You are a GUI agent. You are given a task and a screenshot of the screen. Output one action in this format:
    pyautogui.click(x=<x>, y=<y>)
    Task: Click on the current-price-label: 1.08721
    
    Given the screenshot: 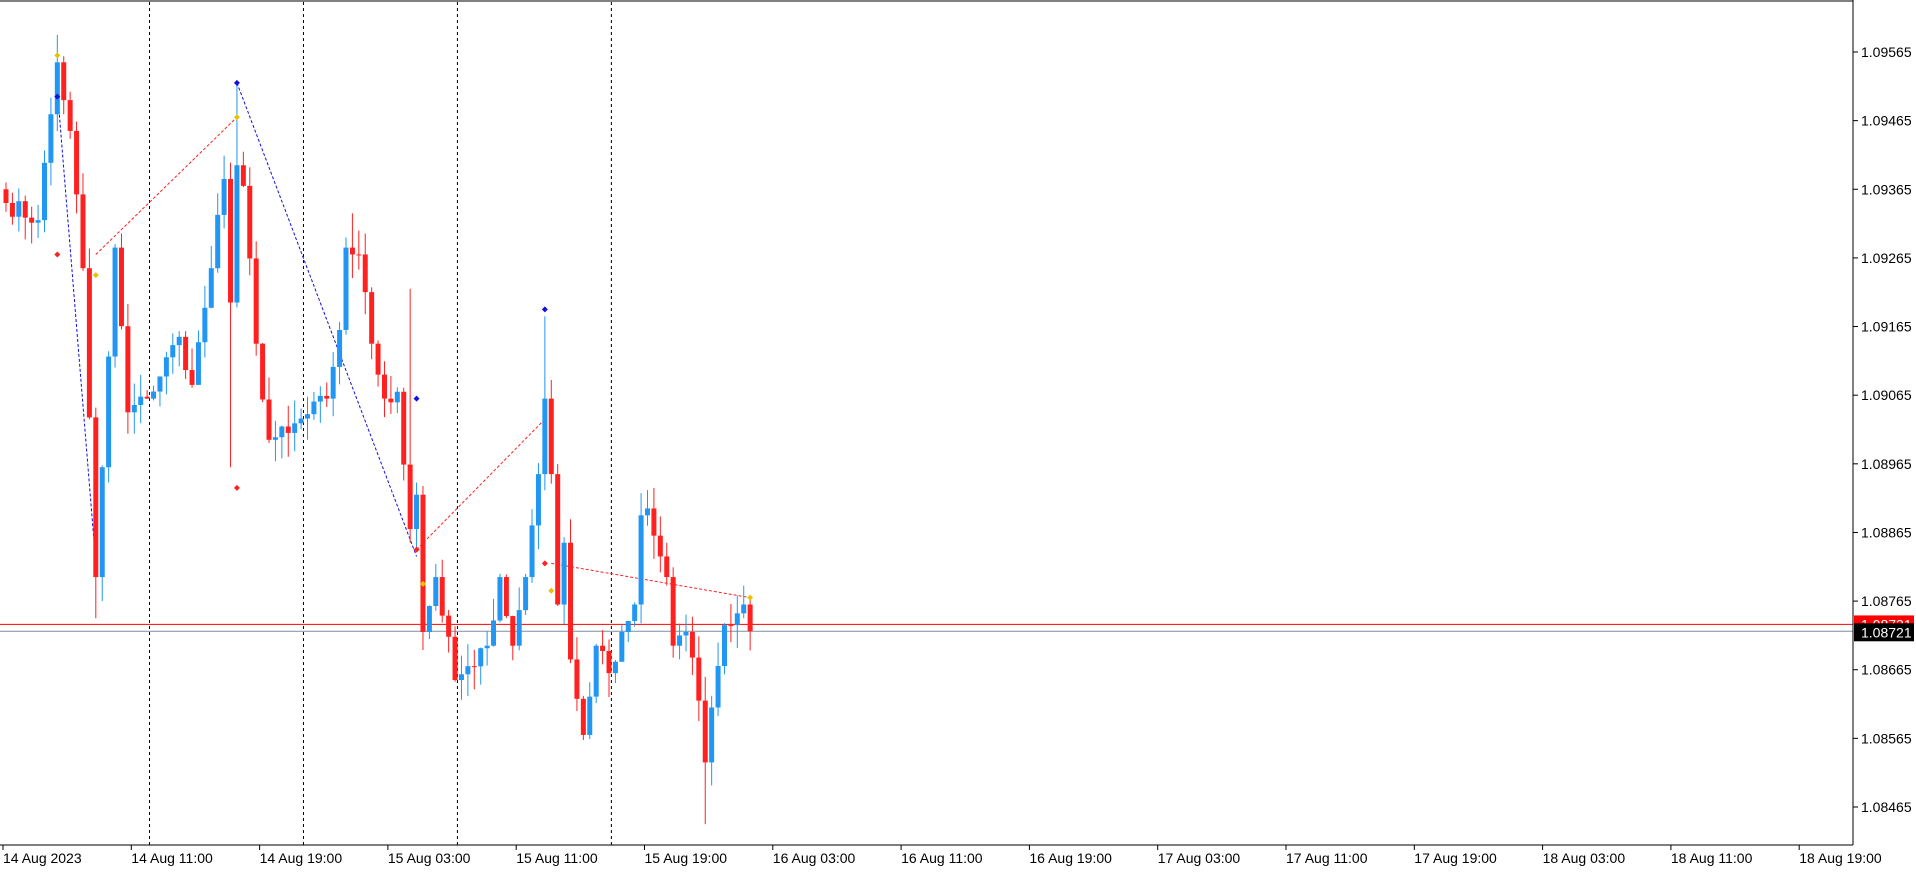 What is the action you would take?
    pyautogui.click(x=1886, y=632)
    